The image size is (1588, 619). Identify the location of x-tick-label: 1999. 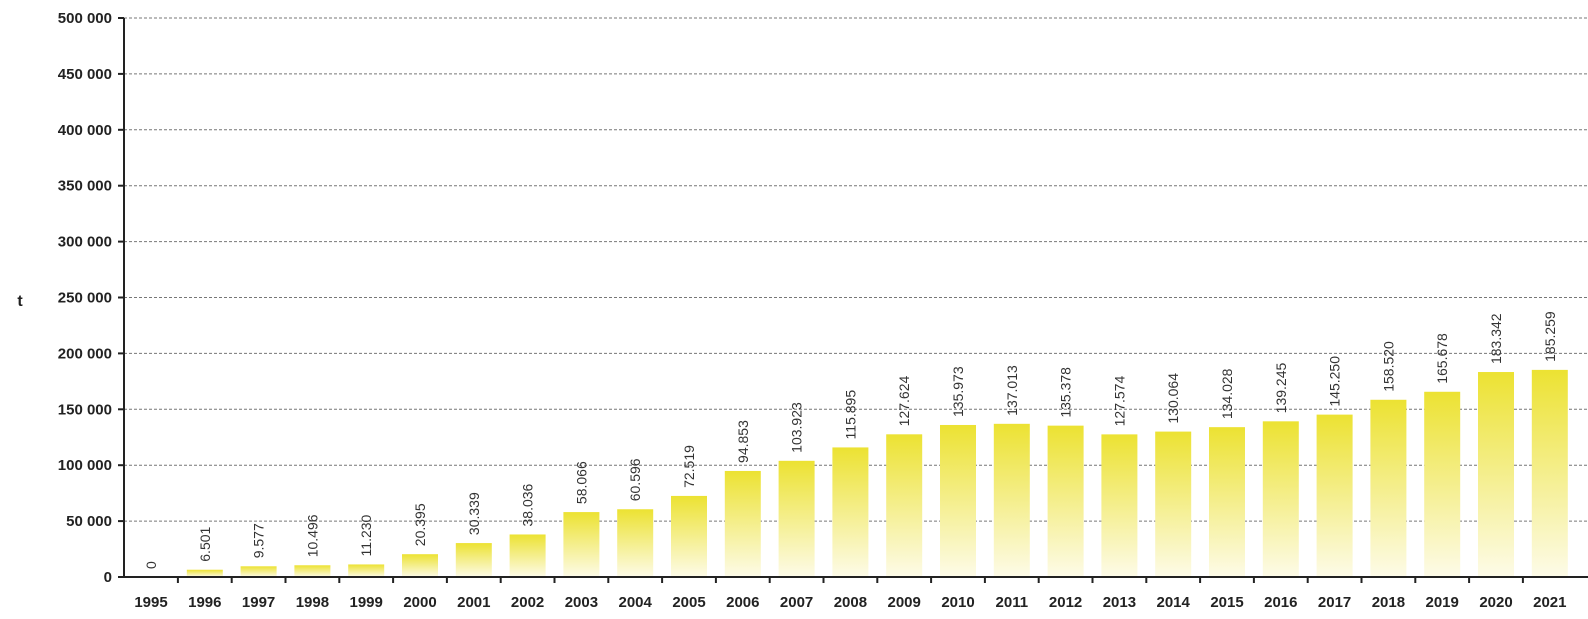
(366, 602).